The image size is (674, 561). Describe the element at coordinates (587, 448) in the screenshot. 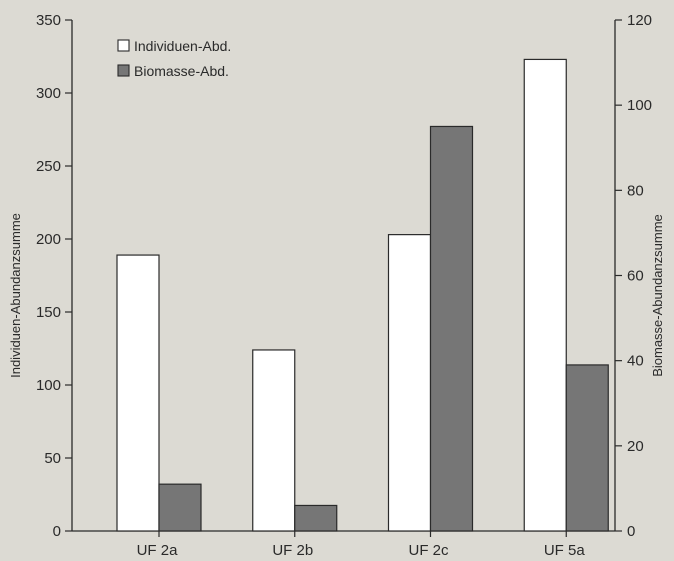

I see `bar-biomasse-uf5a` at that location.